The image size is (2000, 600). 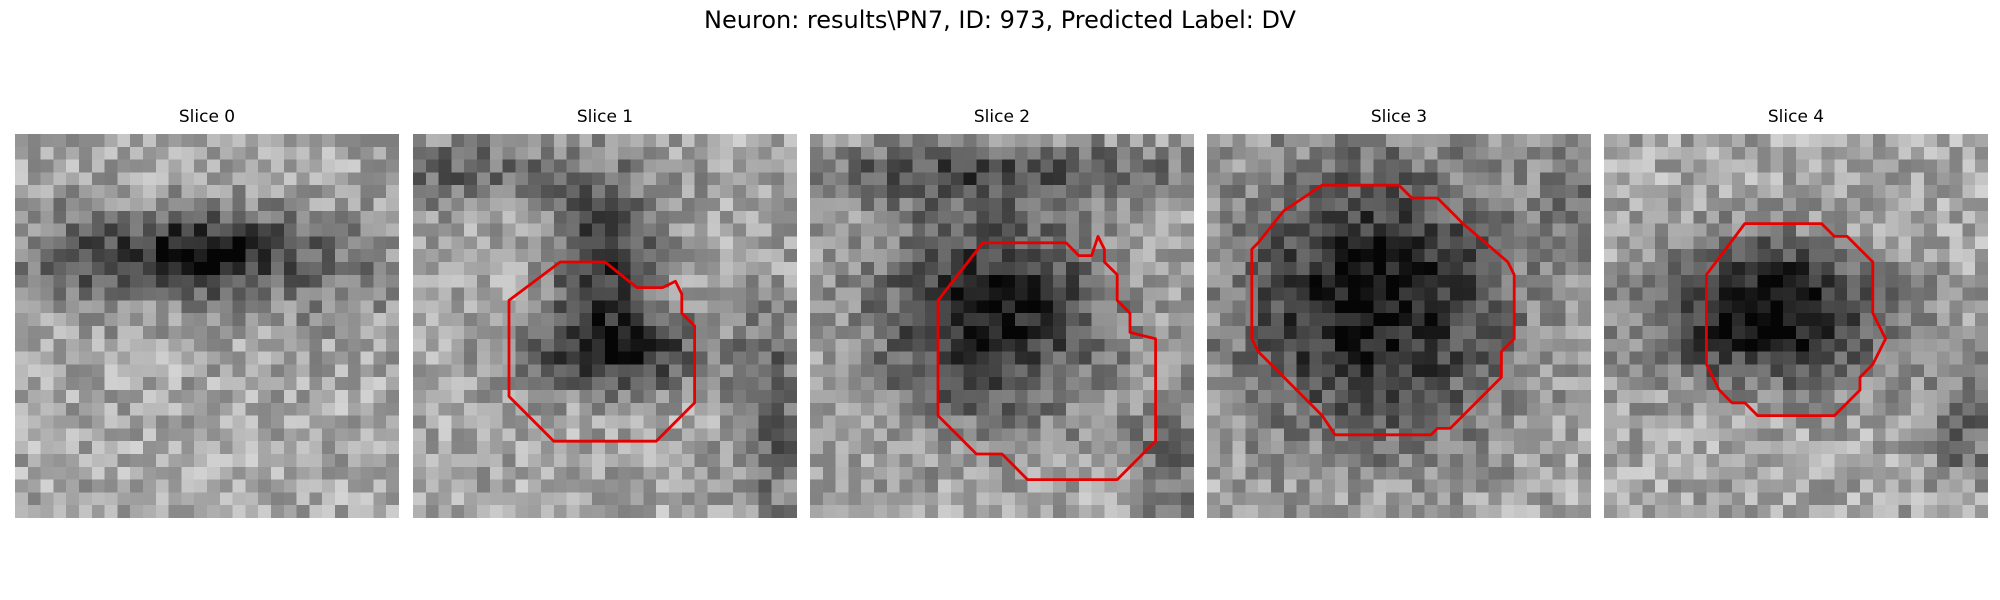 What do you see at coordinates (207, 117) in the screenshot?
I see `slice-title: Slice 0` at bounding box center [207, 117].